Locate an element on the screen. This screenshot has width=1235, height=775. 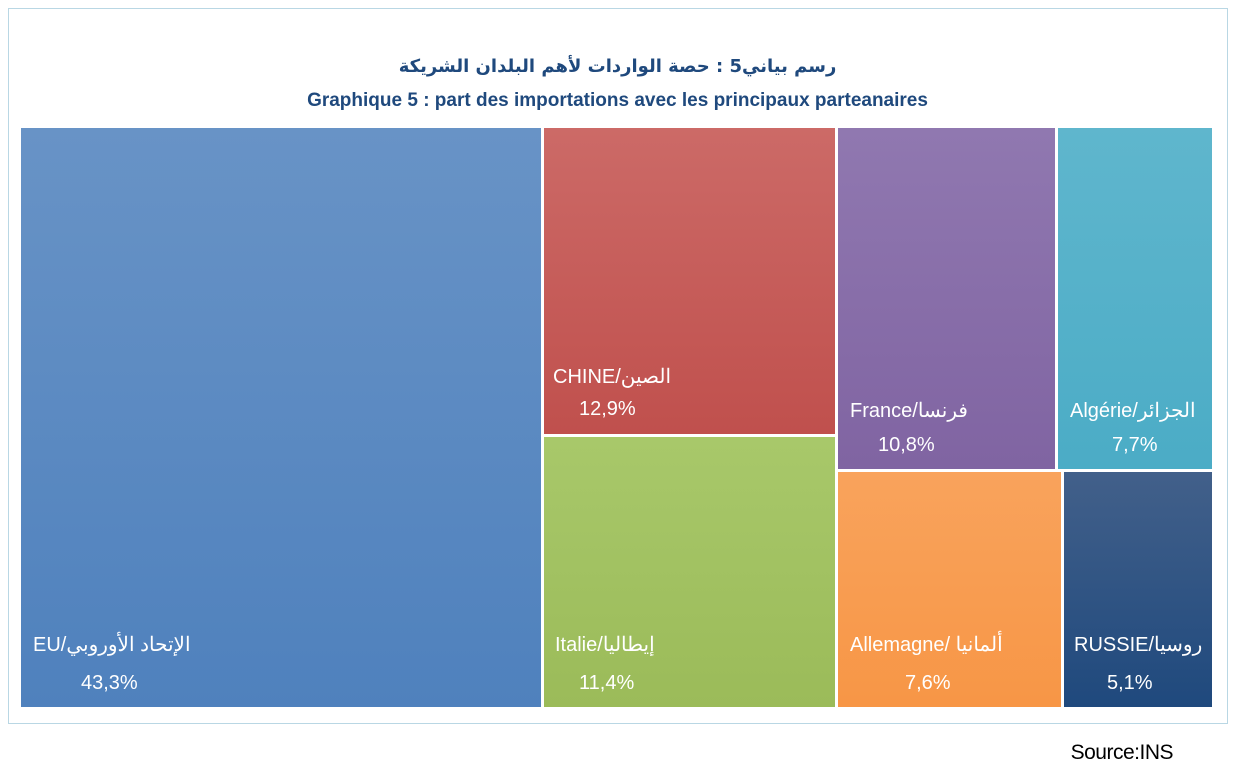
tile-value-algerie: 7,7% is located at coordinates (1135, 445).